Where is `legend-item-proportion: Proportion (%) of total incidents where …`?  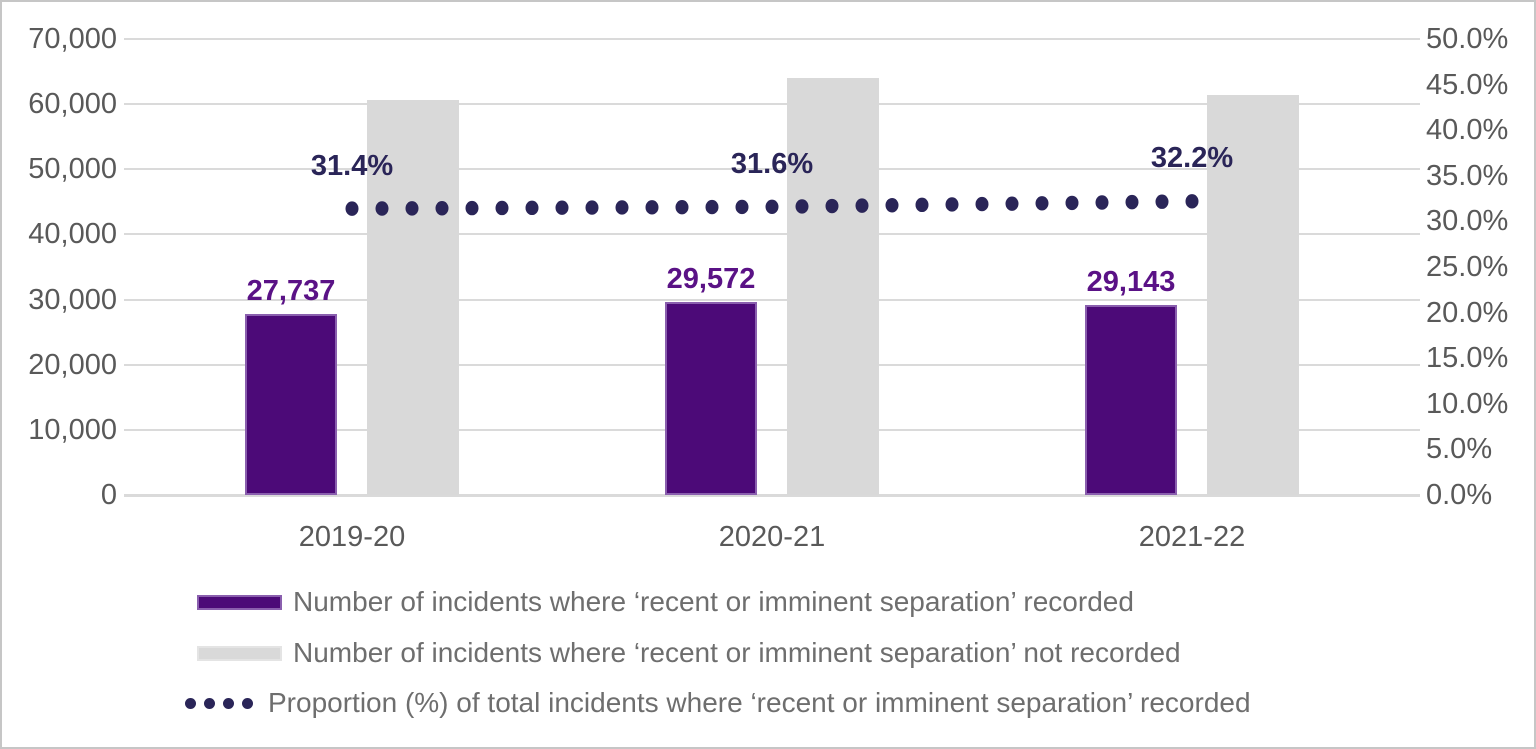 legend-item-proportion: Proportion (%) of total incidents where … is located at coordinates (718, 702).